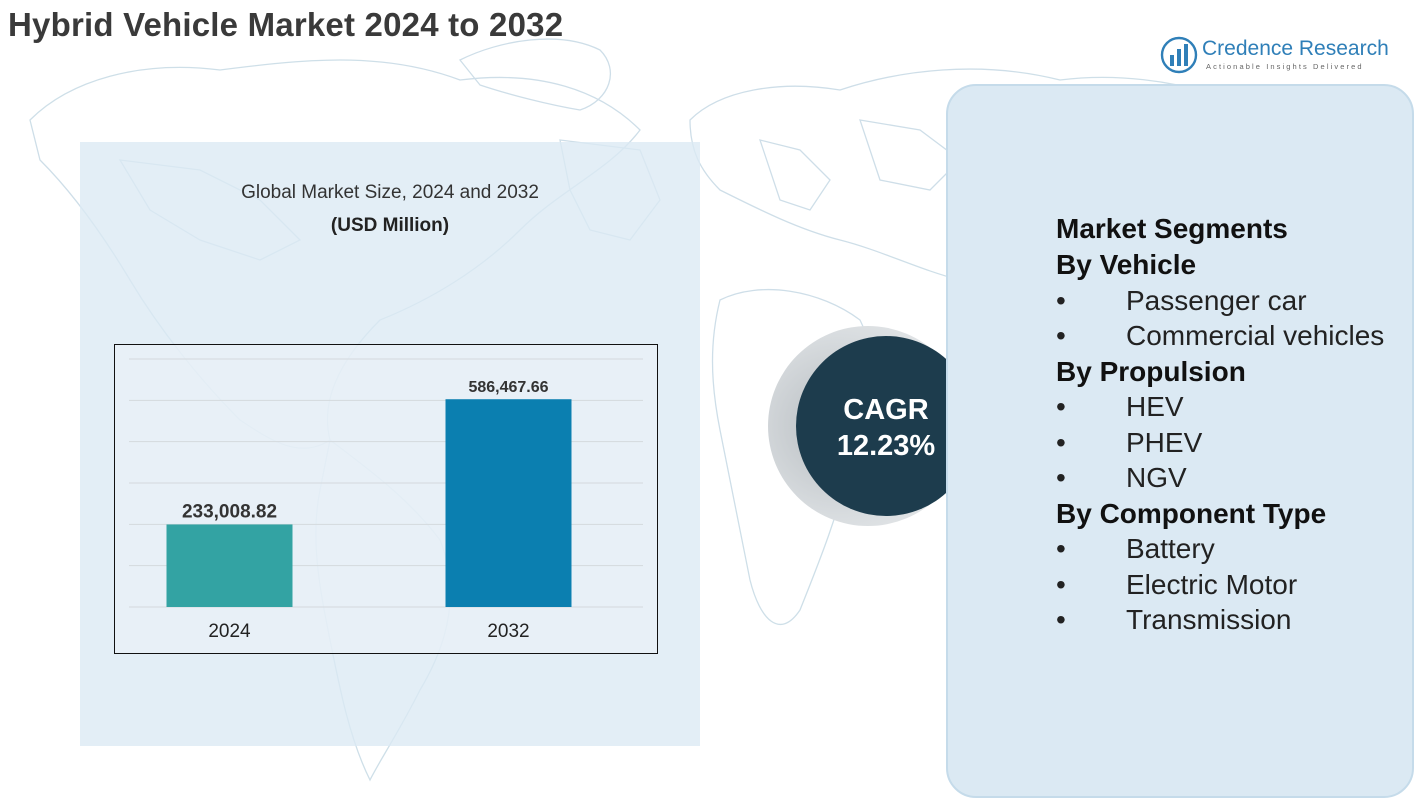 The width and height of the screenshot is (1428, 804). What do you see at coordinates (1231, 478) in the screenshot?
I see `segment-item: • NGV` at bounding box center [1231, 478].